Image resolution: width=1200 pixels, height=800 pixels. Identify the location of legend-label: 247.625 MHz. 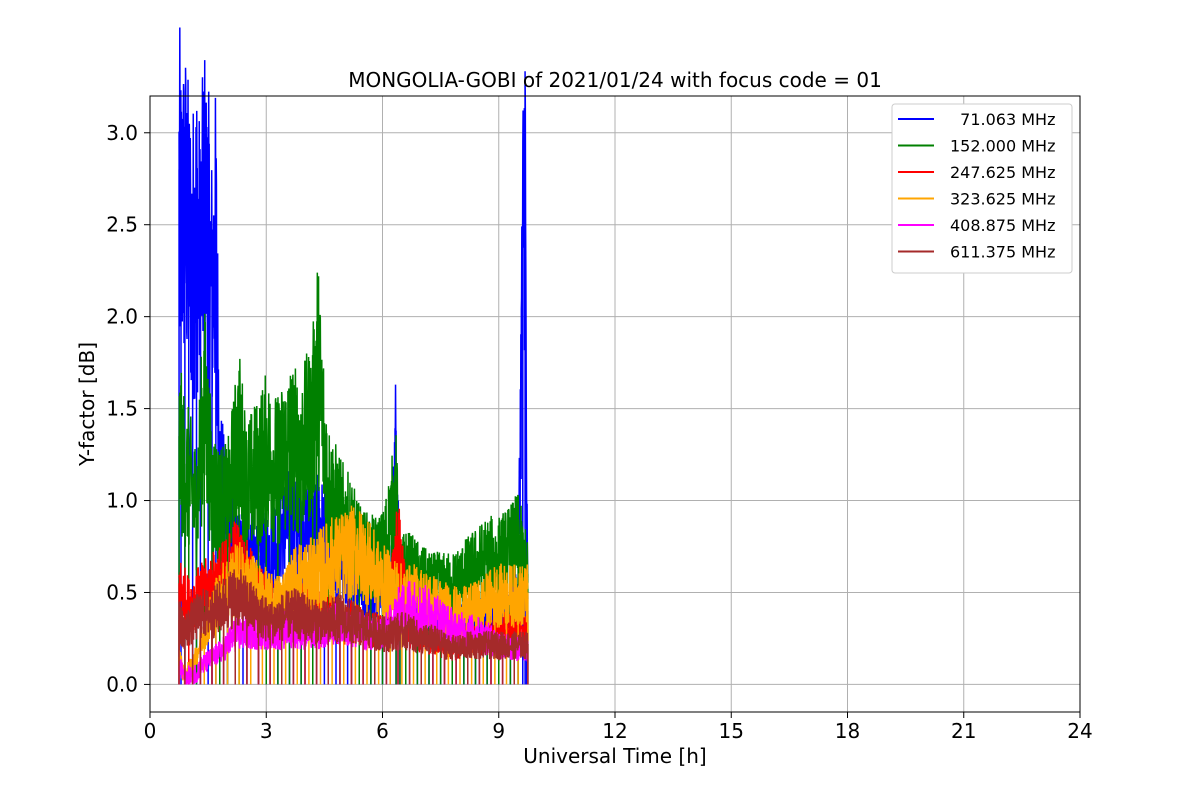
(1002, 172).